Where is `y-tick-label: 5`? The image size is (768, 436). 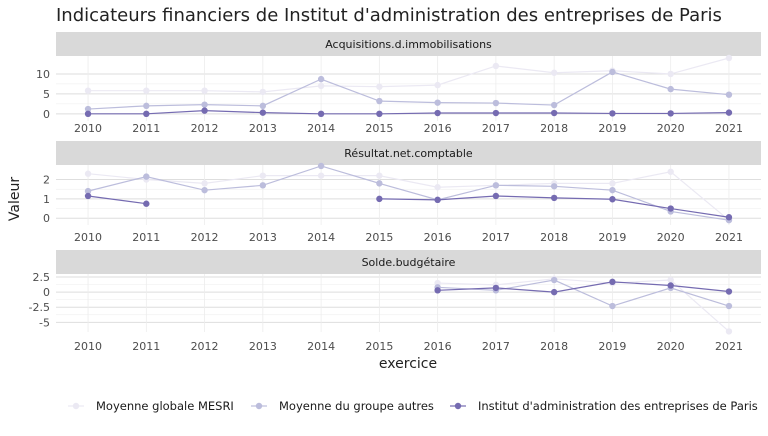
y-tick-label: 5 is located at coordinates (46, 94).